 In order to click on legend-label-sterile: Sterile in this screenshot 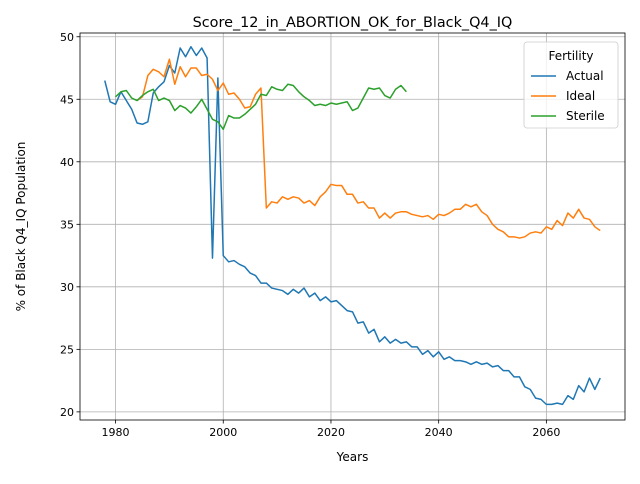, I will do `click(585, 116)`.